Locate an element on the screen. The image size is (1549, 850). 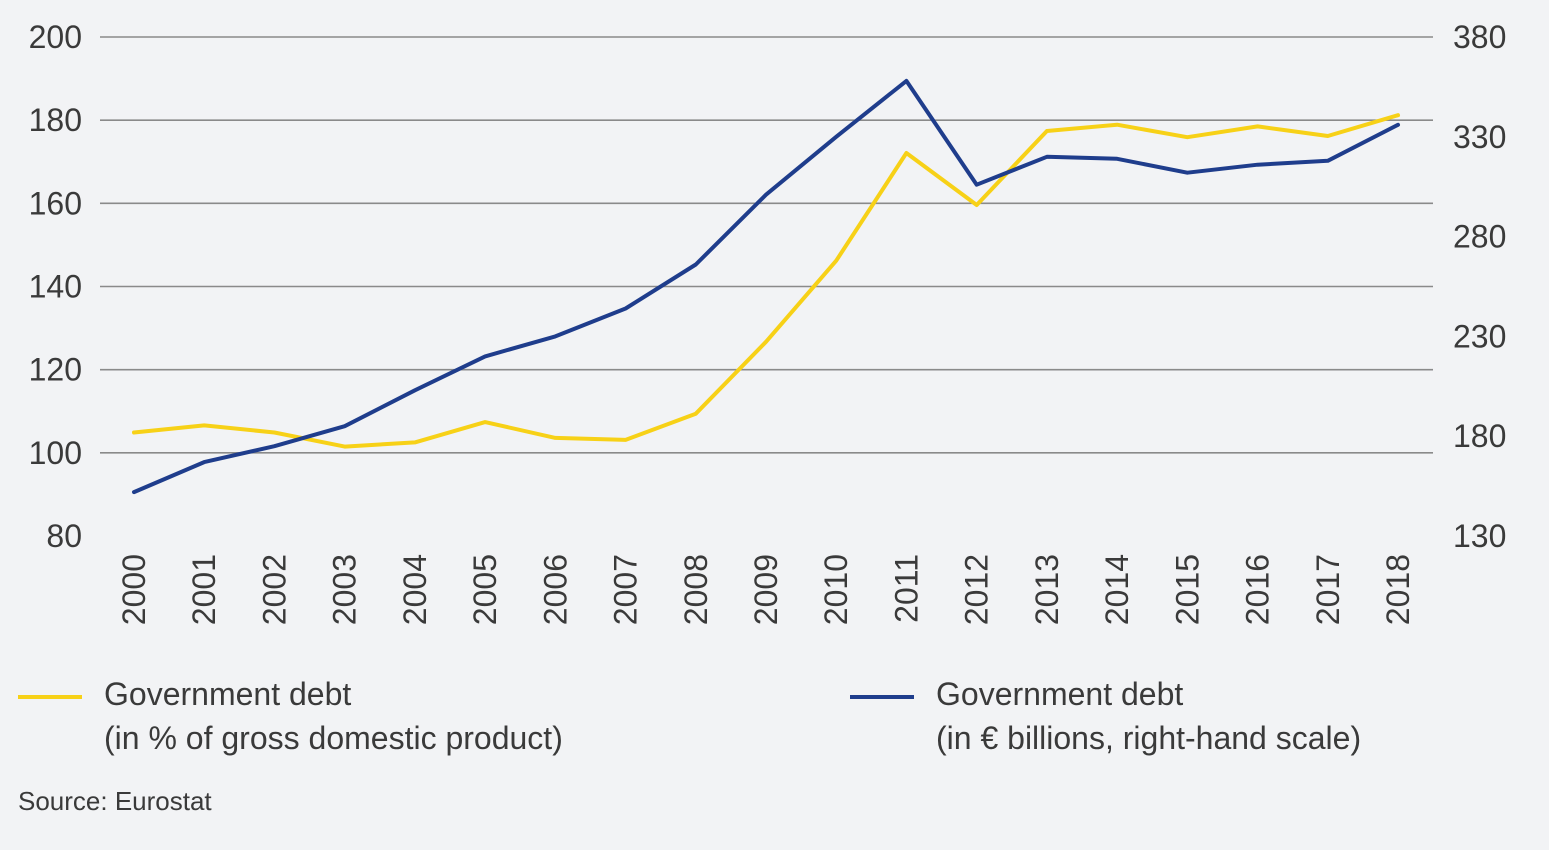
x-tick-label: 2014 is located at coordinates (1117, 589).